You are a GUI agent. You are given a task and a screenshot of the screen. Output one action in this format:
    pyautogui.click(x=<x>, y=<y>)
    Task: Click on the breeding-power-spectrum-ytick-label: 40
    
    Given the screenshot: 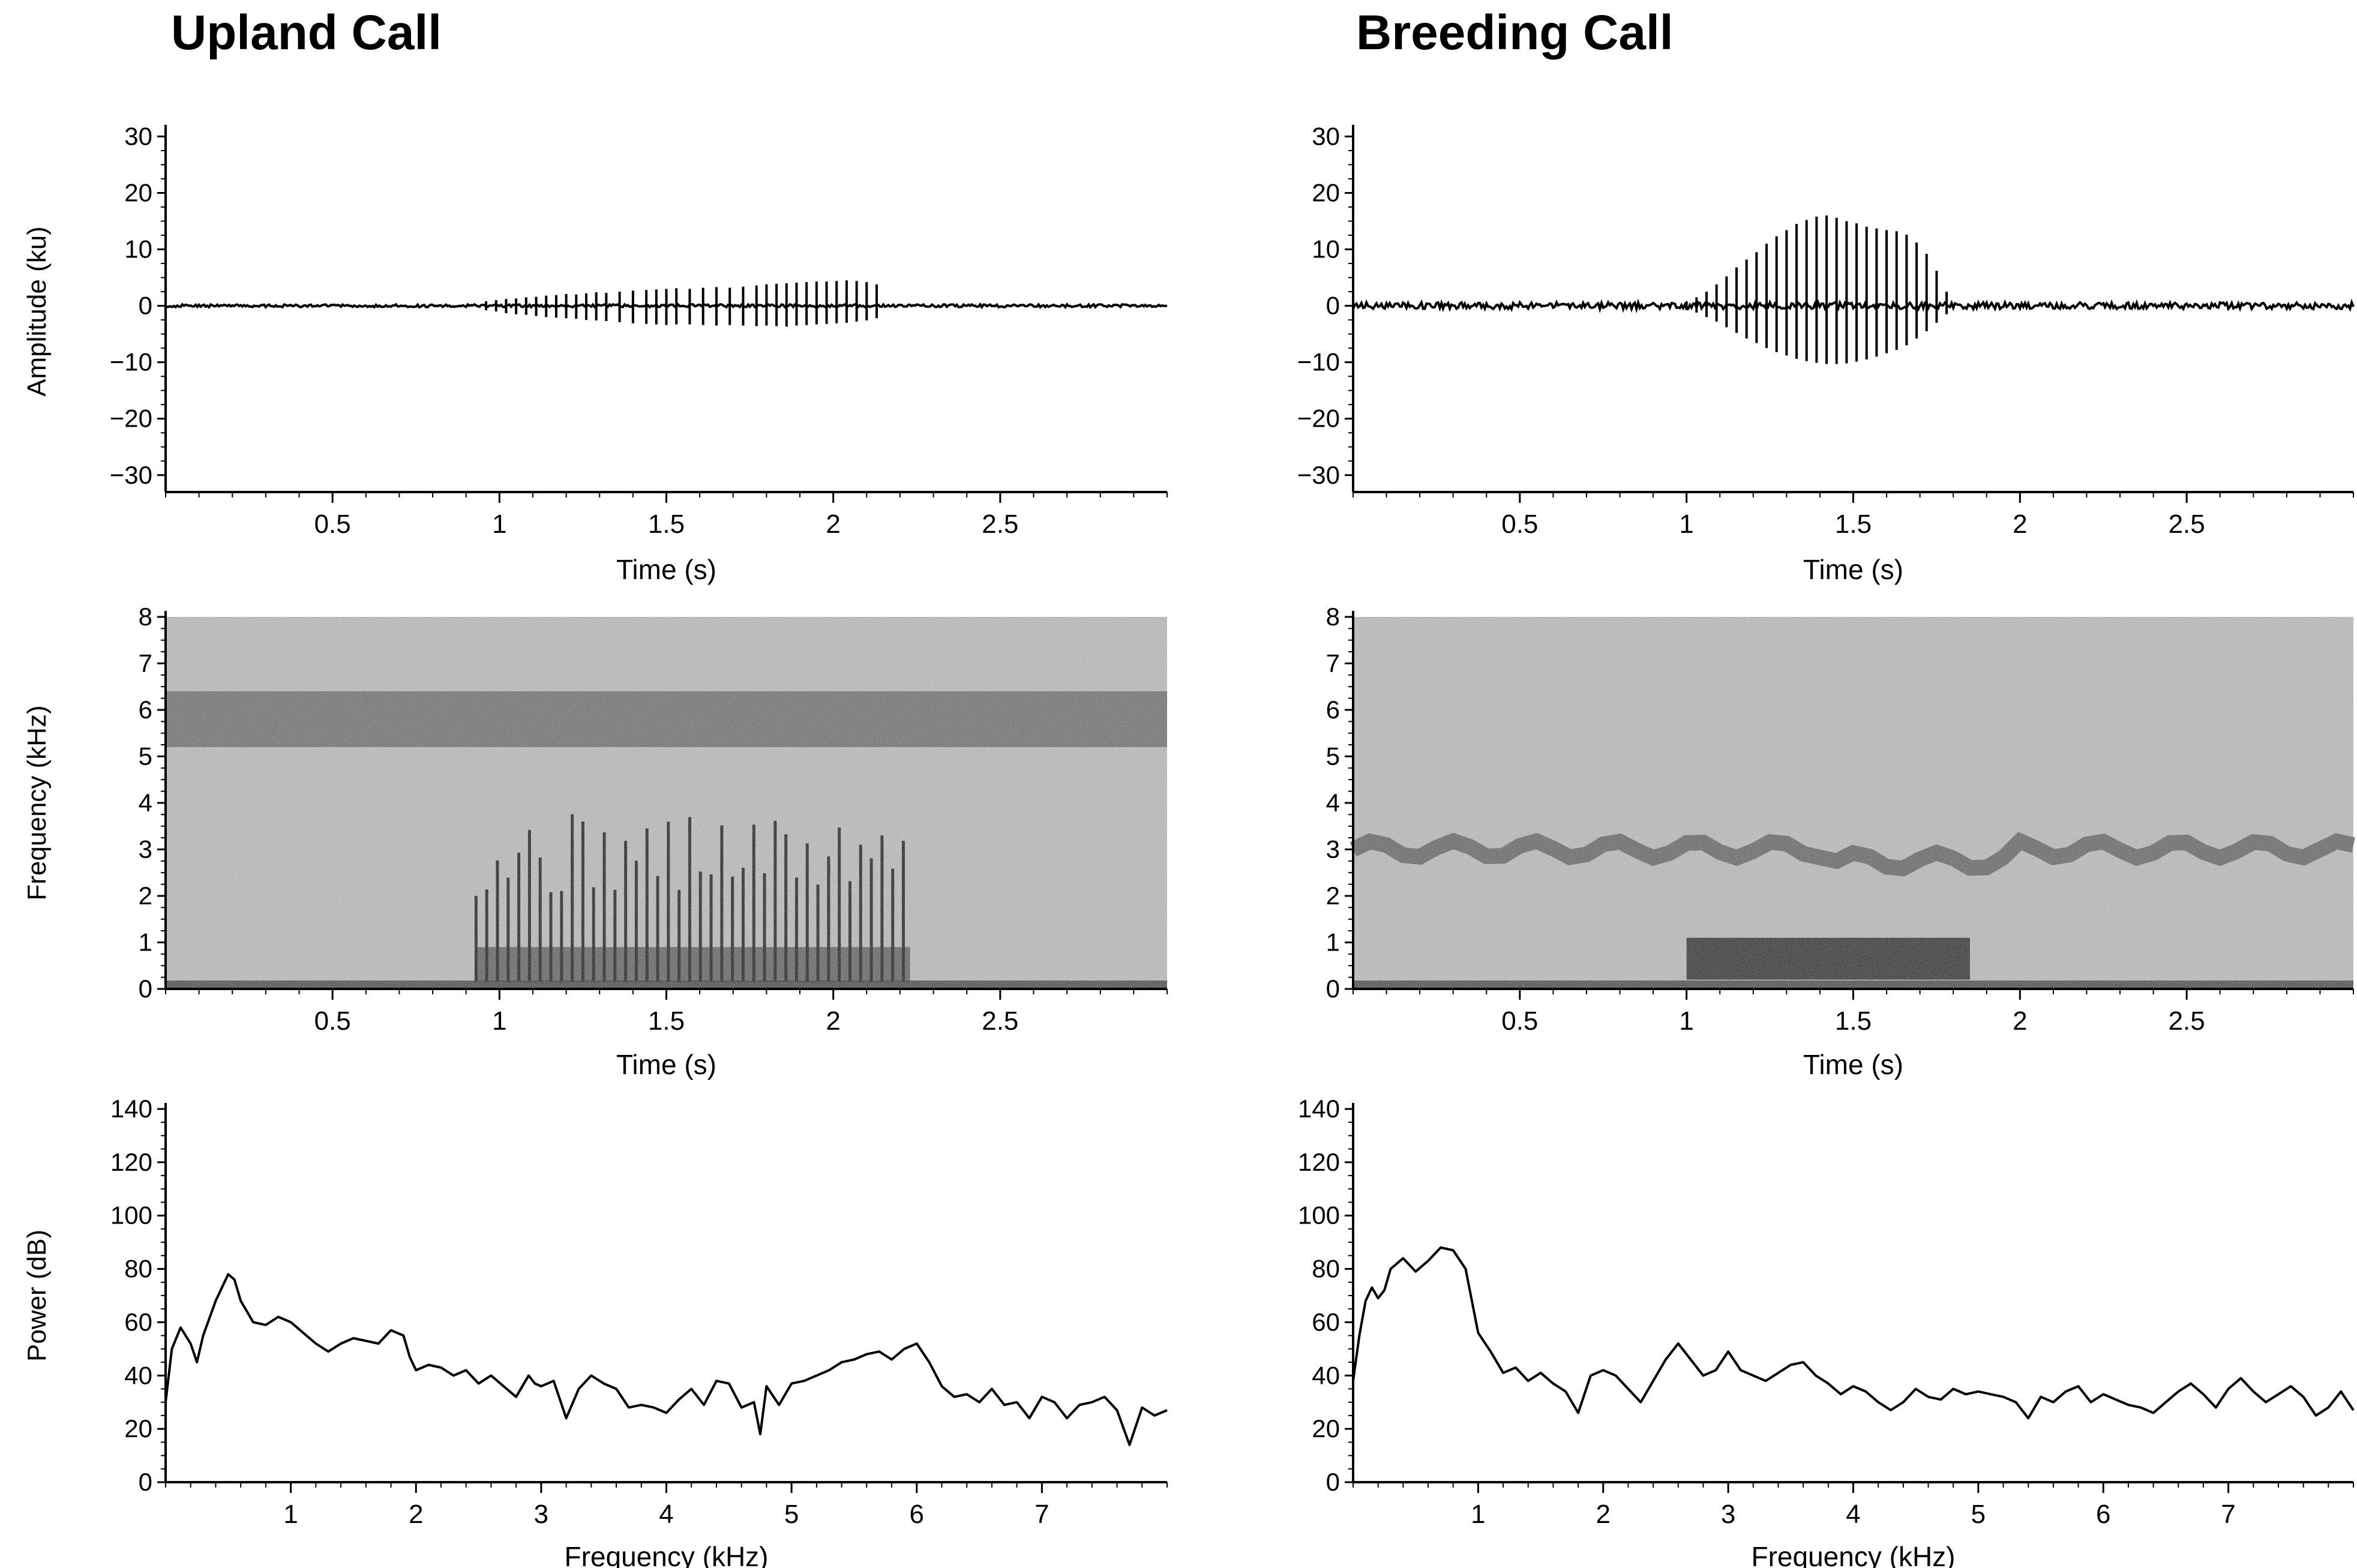 What is the action you would take?
    pyautogui.click(x=1326, y=1375)
    